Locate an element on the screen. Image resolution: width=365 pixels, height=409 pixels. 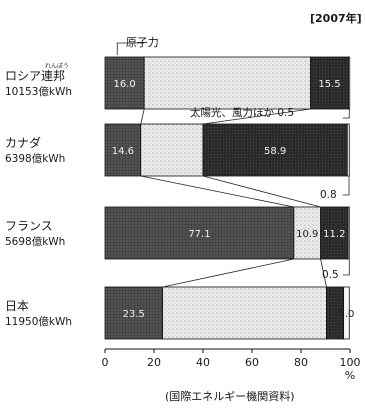
segment-value-label: 11.2 is located at coordinates (334, 234).